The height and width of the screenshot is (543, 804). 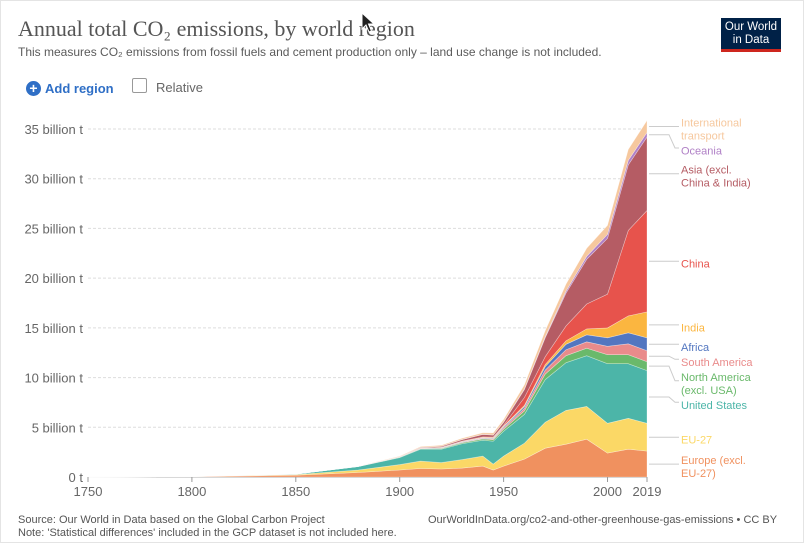 I want to click on plus-circle-icon: +, so click(x=33, y=88).